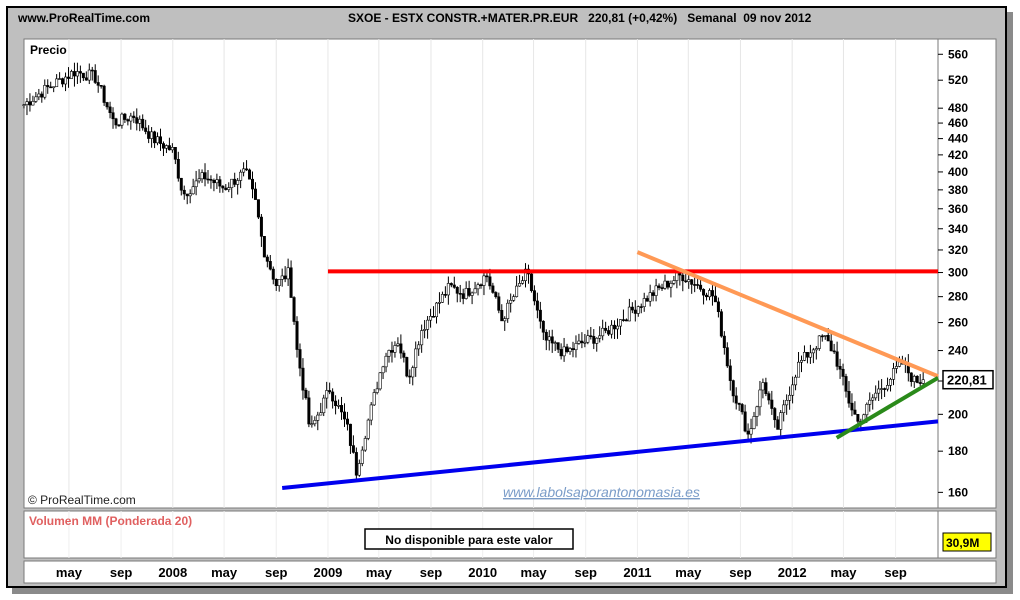 The width and height of the screenshot is (1020, 600). Describe the element at coordinates (958, 250) in the screenshot. I see `y-tick-label: 320` at that location.